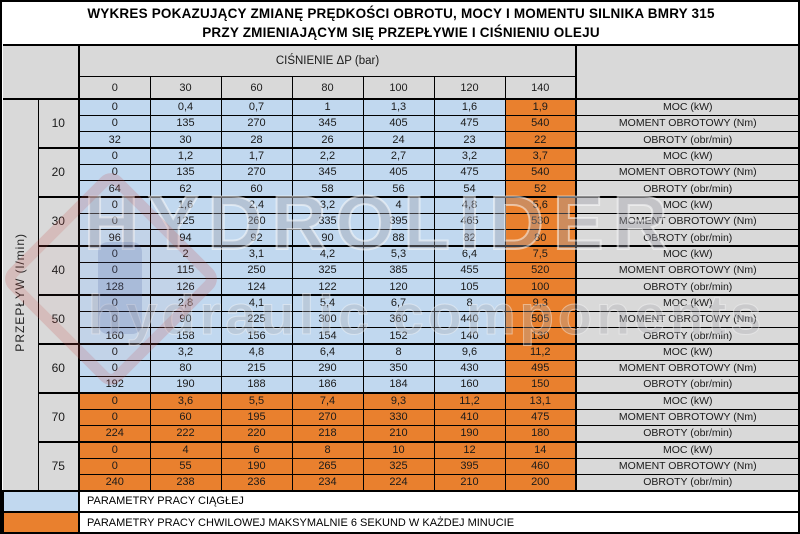 The width and height of the screenshot is (800, 534). I want to click on flow-axis-label: PRZEPŁYW (l/min), so click(20, 292).